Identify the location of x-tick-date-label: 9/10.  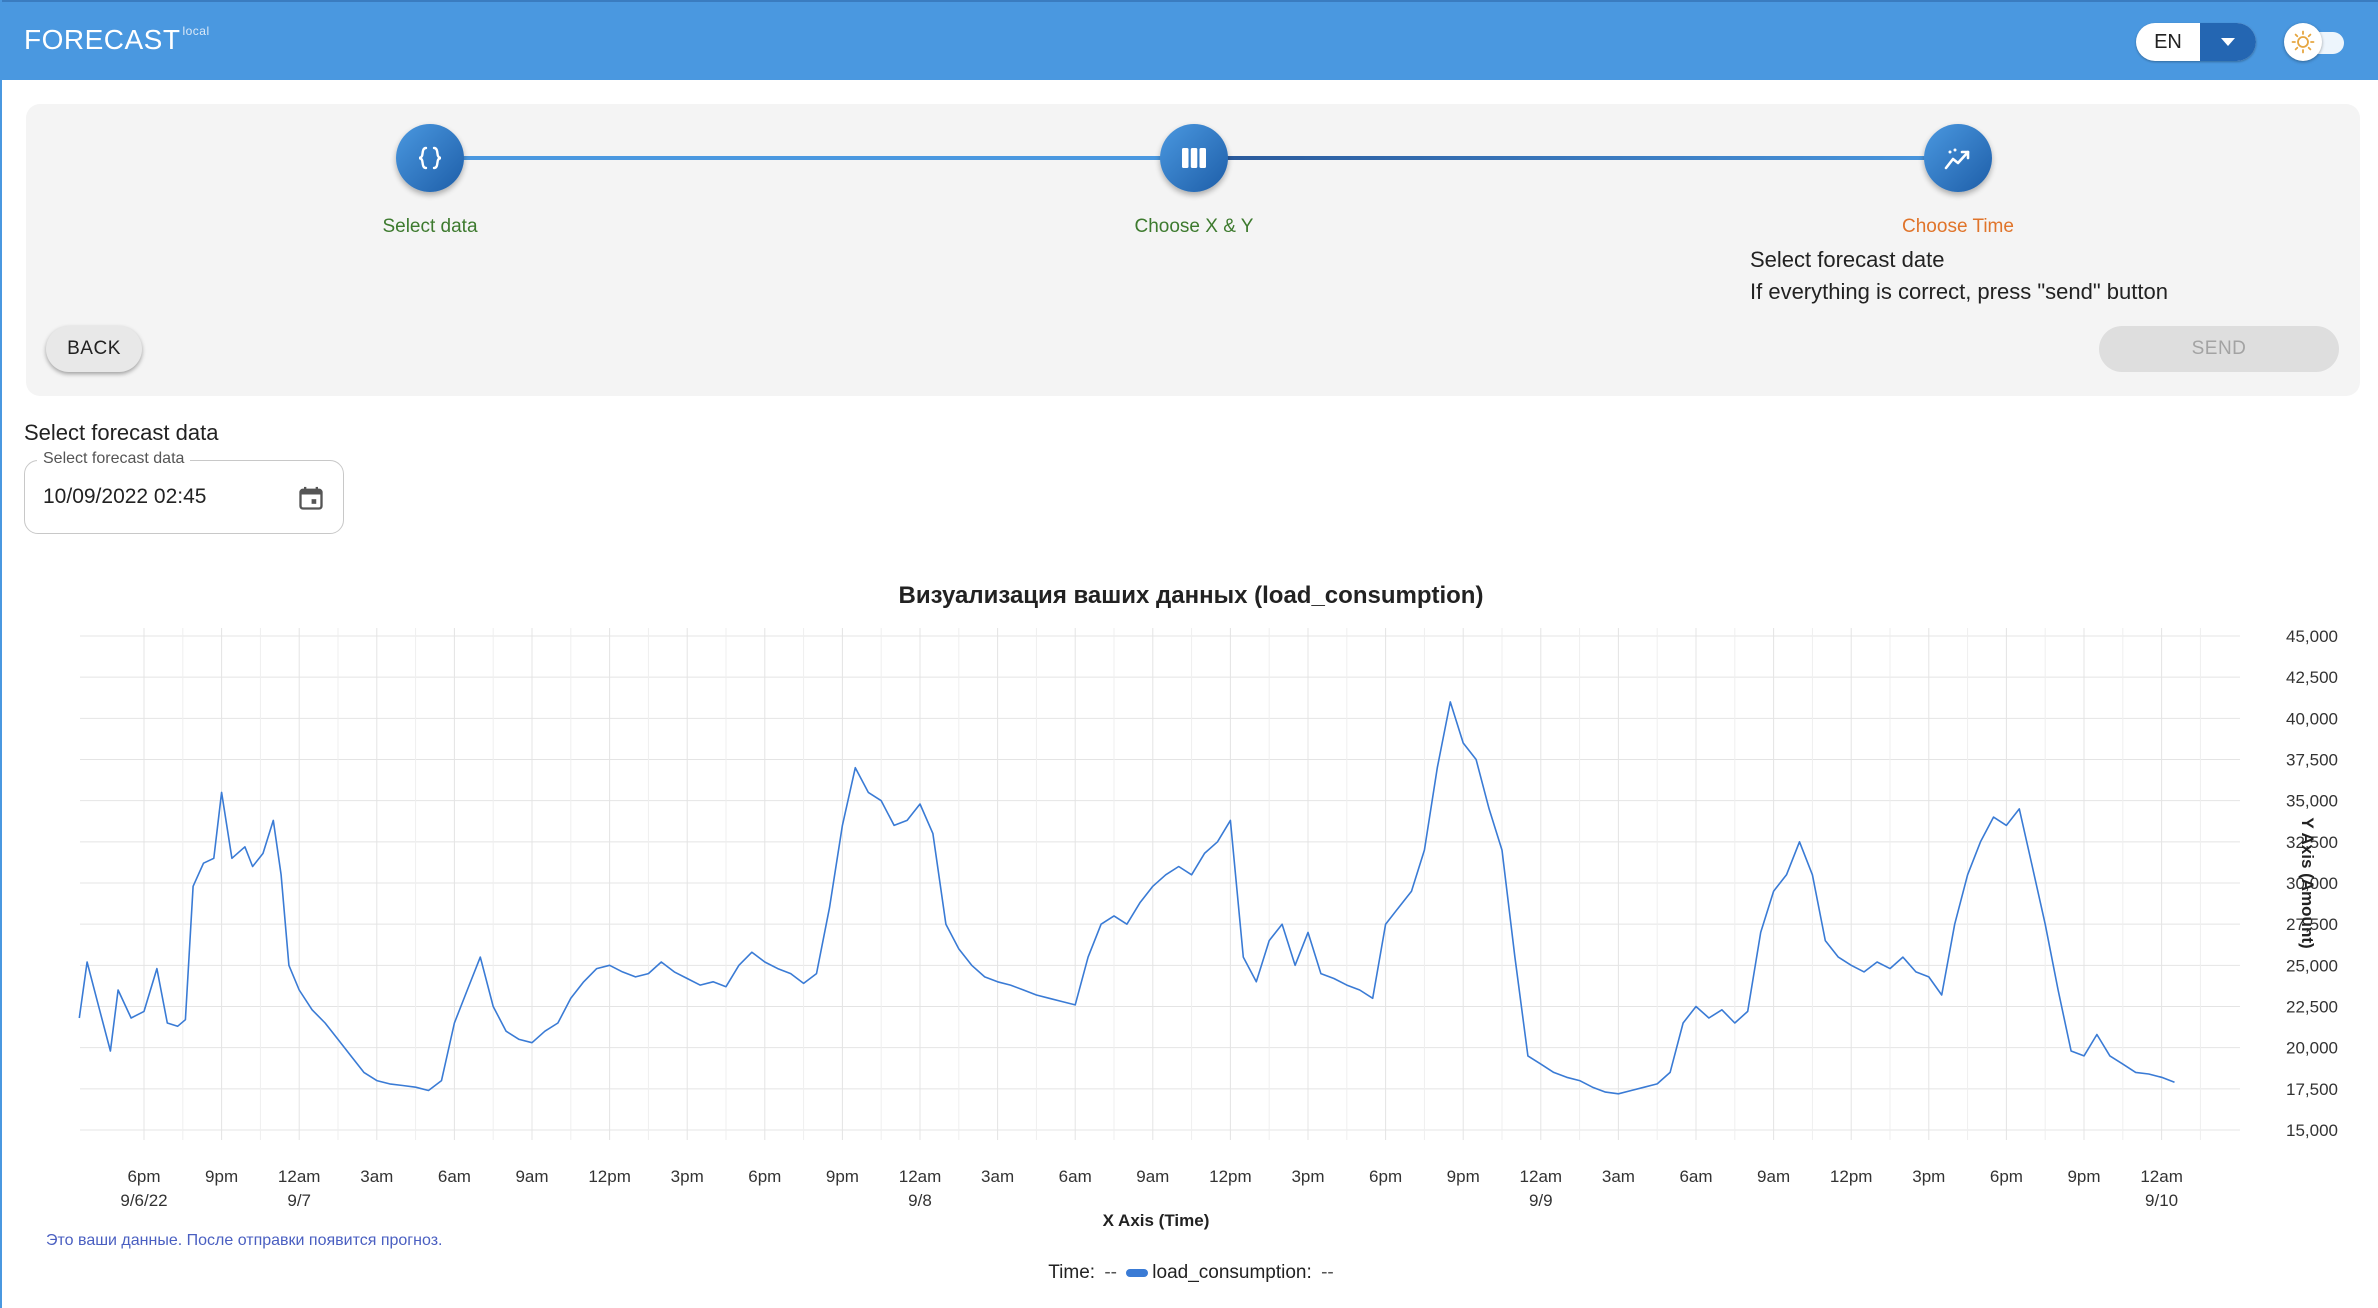
(2161, 1200).